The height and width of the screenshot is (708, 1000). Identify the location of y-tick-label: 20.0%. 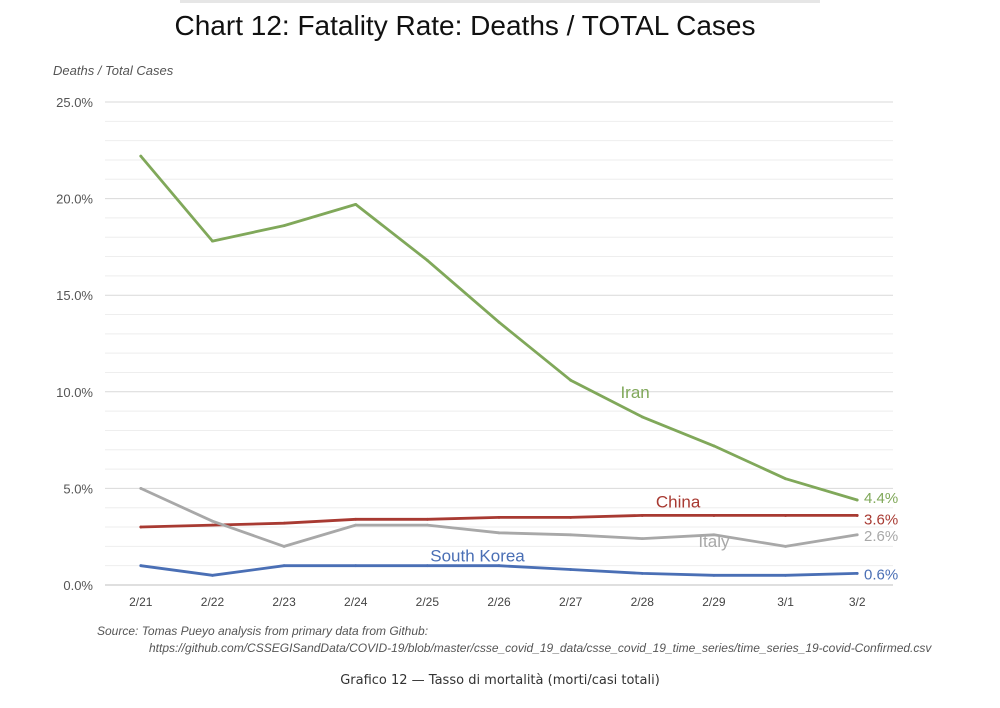
(74, 199).